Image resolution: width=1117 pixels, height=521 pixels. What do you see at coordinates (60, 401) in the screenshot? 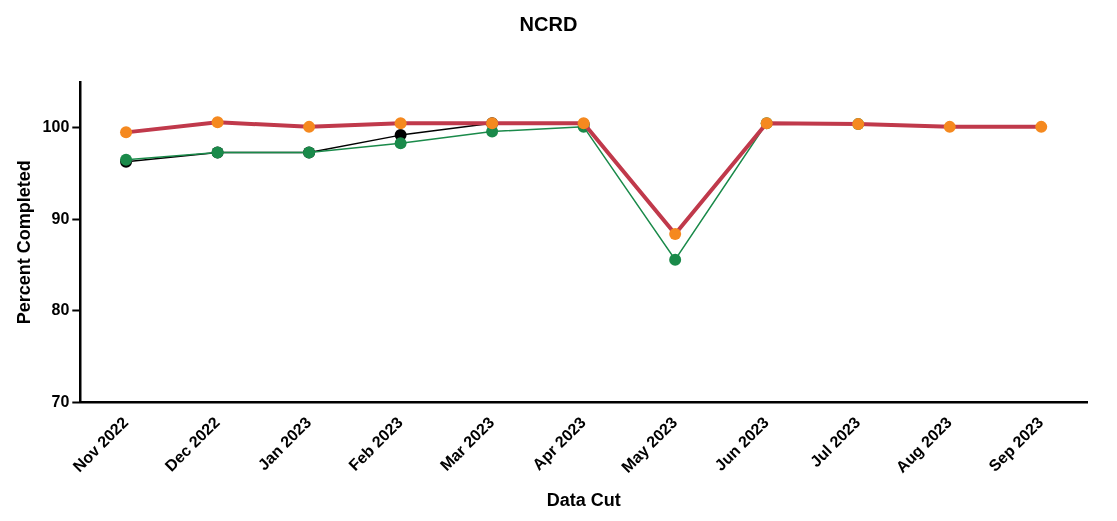
I see `y-tick-label: 70` at bounding box center [60, 401].